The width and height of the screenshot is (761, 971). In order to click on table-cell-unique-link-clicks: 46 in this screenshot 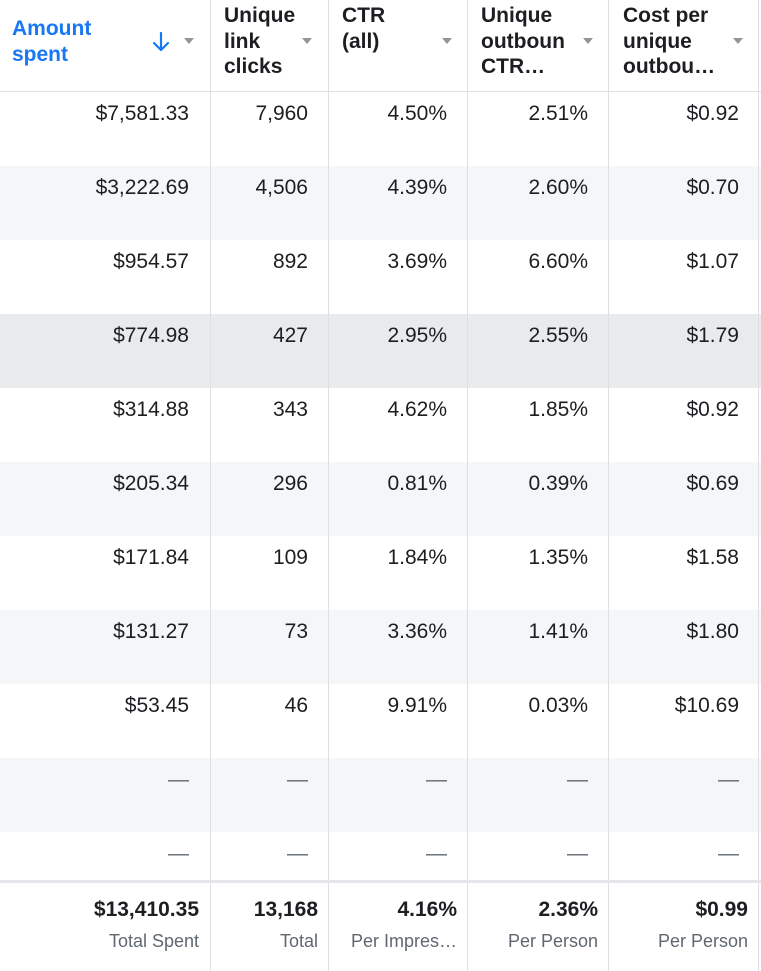, I will do `click(296, 705)`.